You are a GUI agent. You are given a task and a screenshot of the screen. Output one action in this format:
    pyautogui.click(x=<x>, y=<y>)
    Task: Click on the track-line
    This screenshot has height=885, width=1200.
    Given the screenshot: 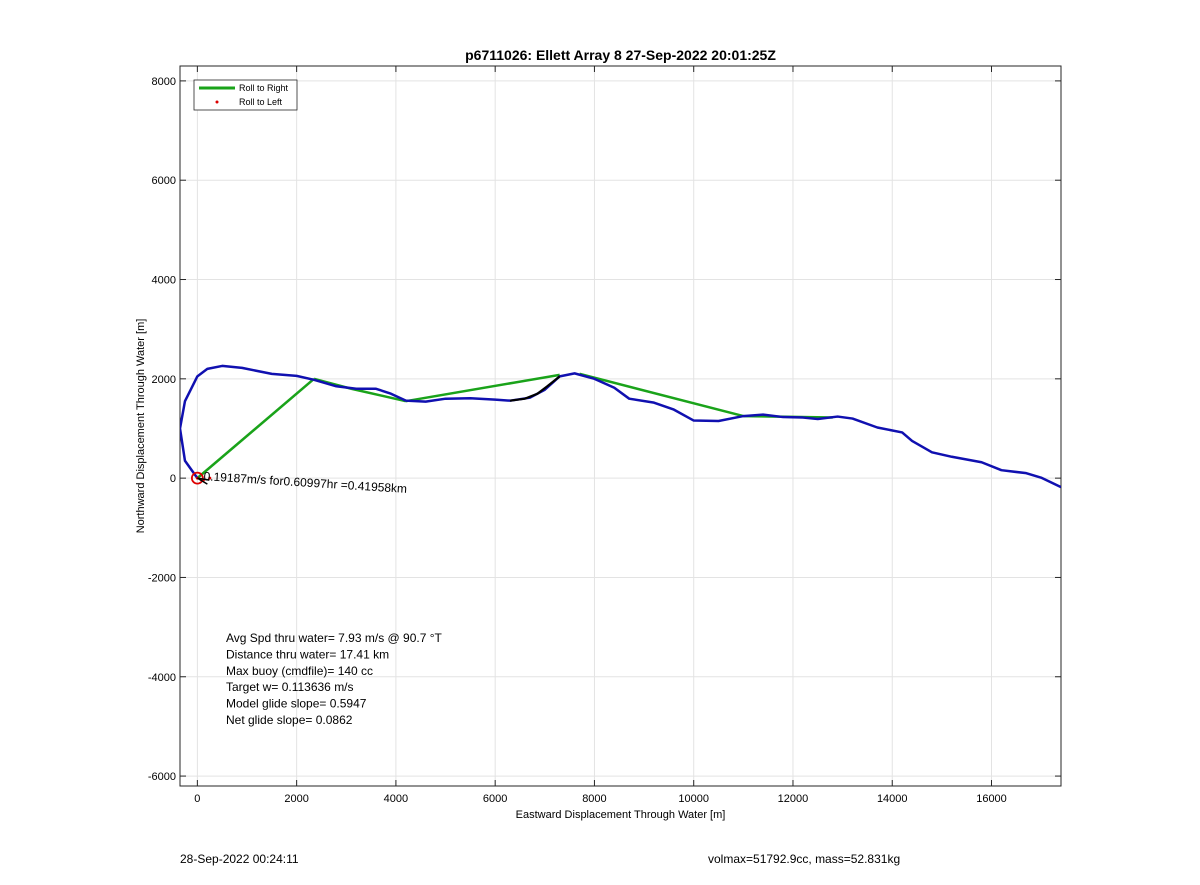 What is the action you would take?
    pyautogui.click(x=620, y=426)
    